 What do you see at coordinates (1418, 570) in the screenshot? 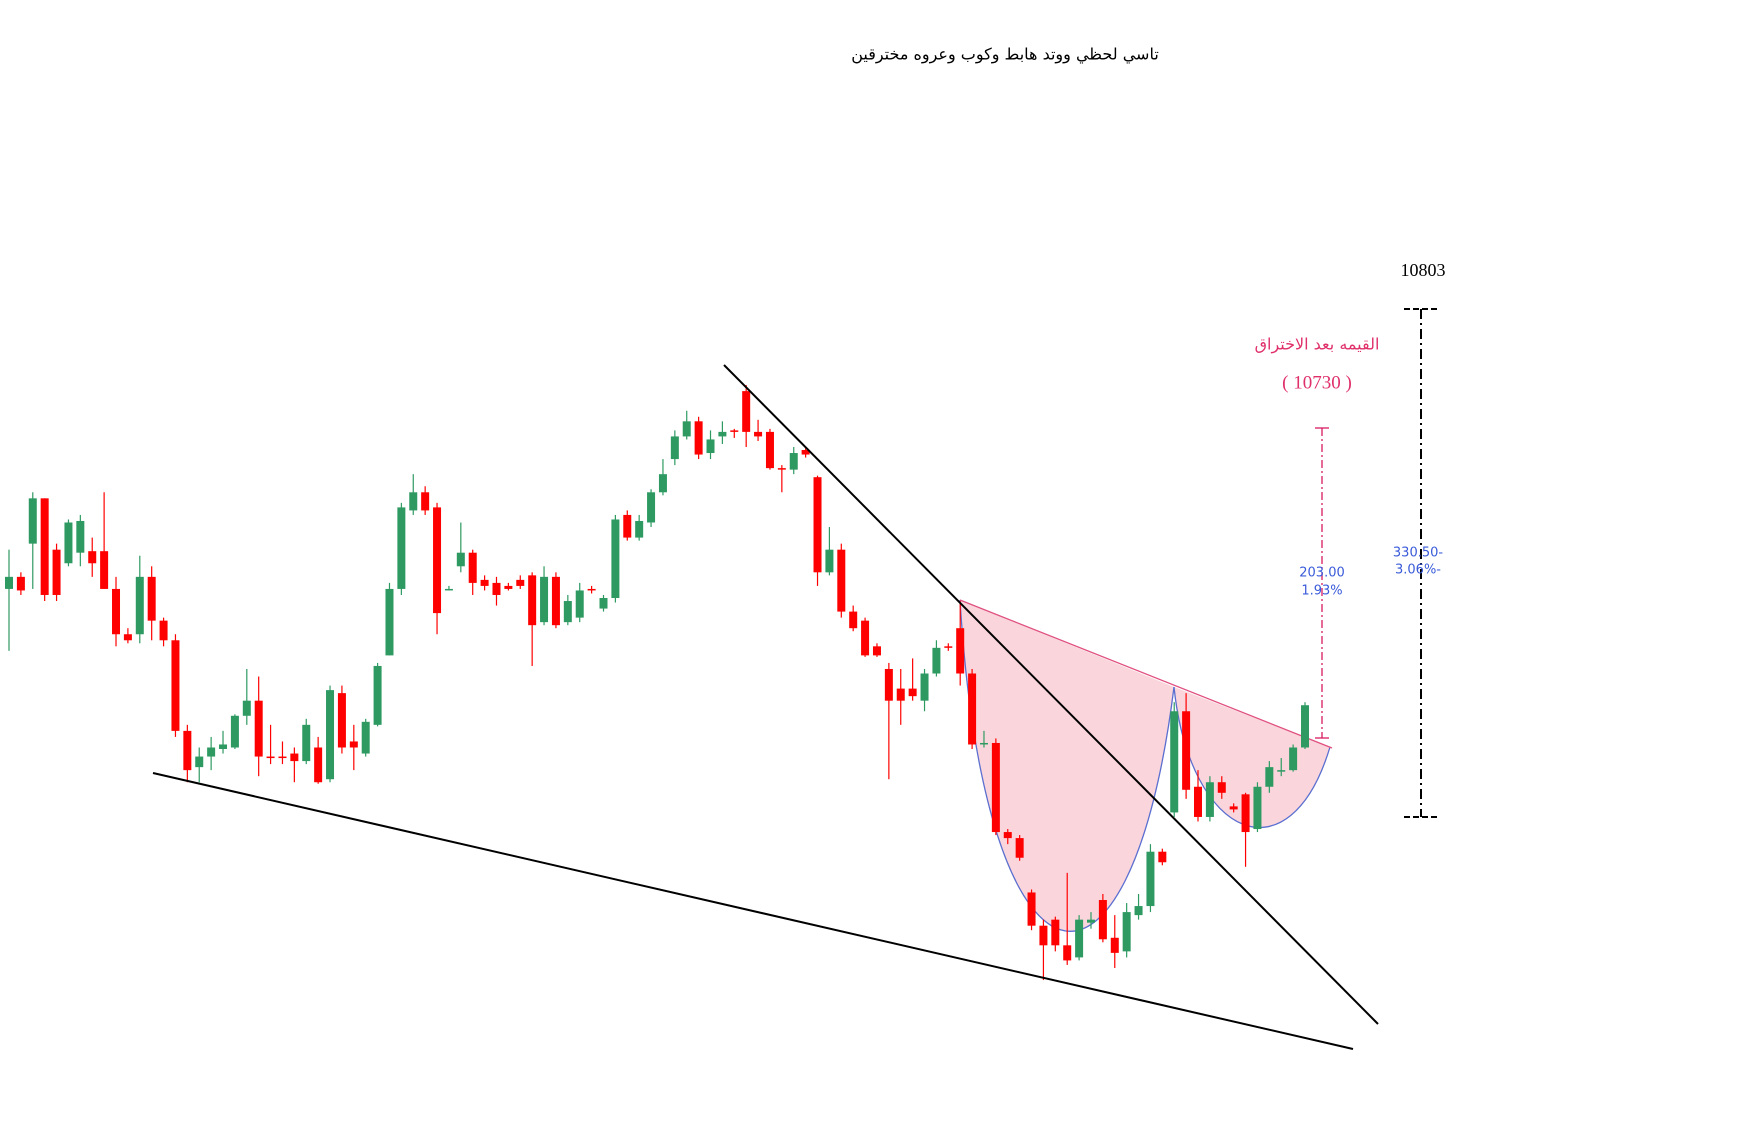
I see `measure-percent: 3.06%-` at bounding box center [1418, 570].